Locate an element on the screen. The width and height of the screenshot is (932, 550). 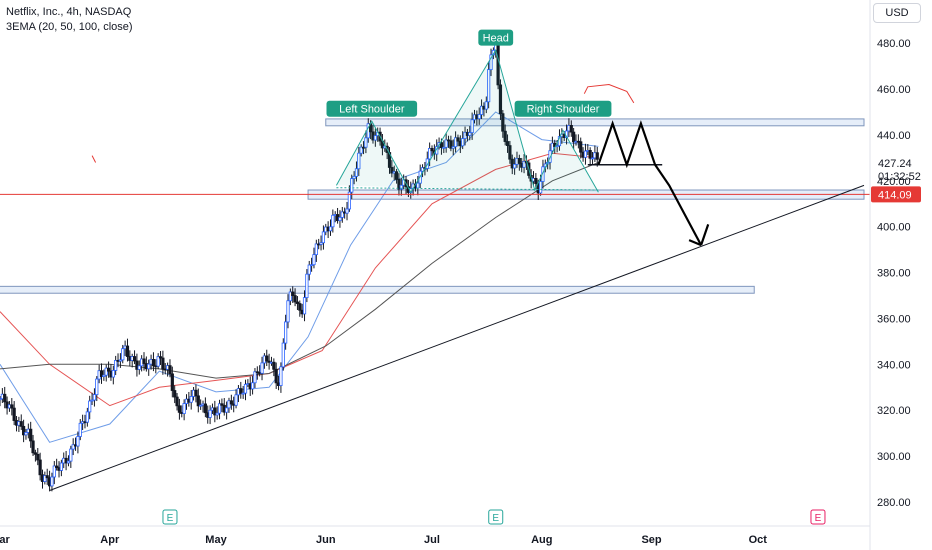
price-tick-label: 460.00 is located at coordinates (894, 90).